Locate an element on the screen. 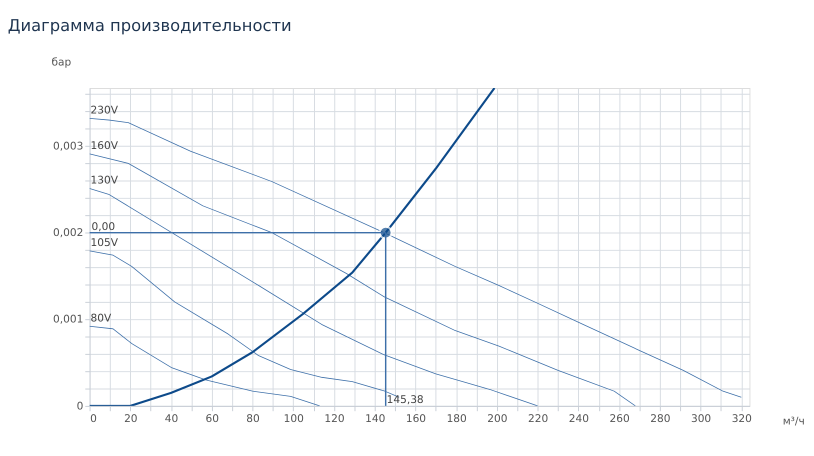 Image resolution: width=814 pixels, height=456 pixels. x-tick-label: 0 is located at coordinates (94, 418).